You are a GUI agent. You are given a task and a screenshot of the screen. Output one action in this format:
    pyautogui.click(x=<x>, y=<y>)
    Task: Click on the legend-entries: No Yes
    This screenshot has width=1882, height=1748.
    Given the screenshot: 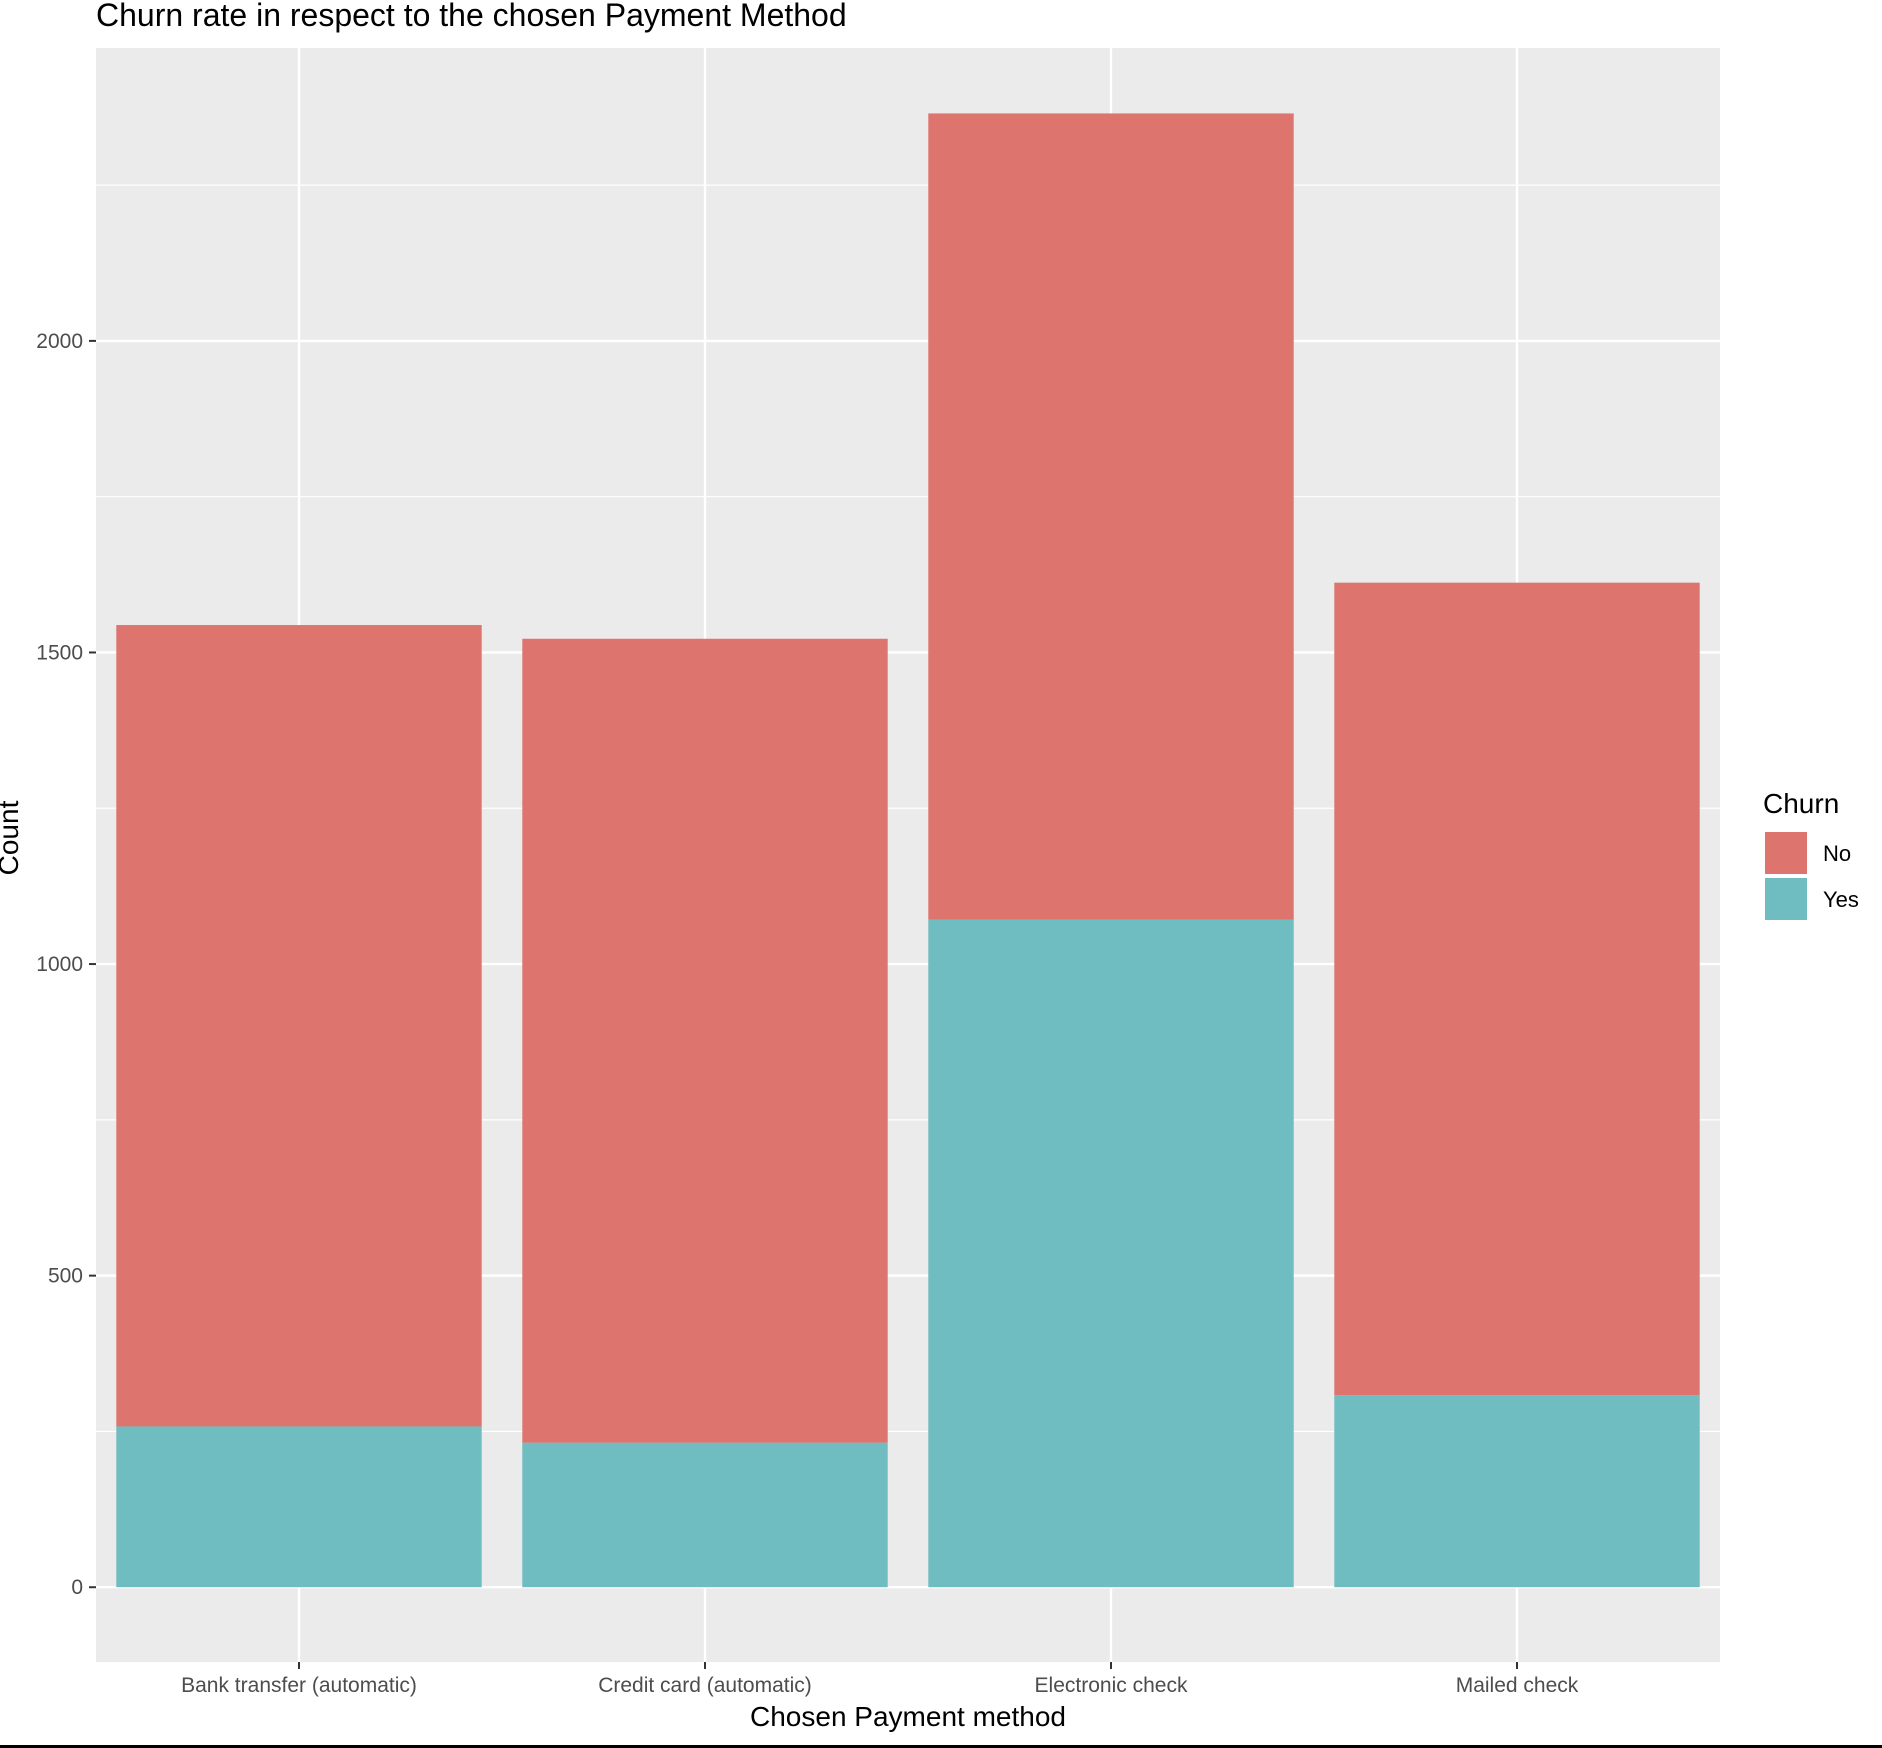 What is the action you would take?
    pyautogui.click(x=1812, y=876)
    